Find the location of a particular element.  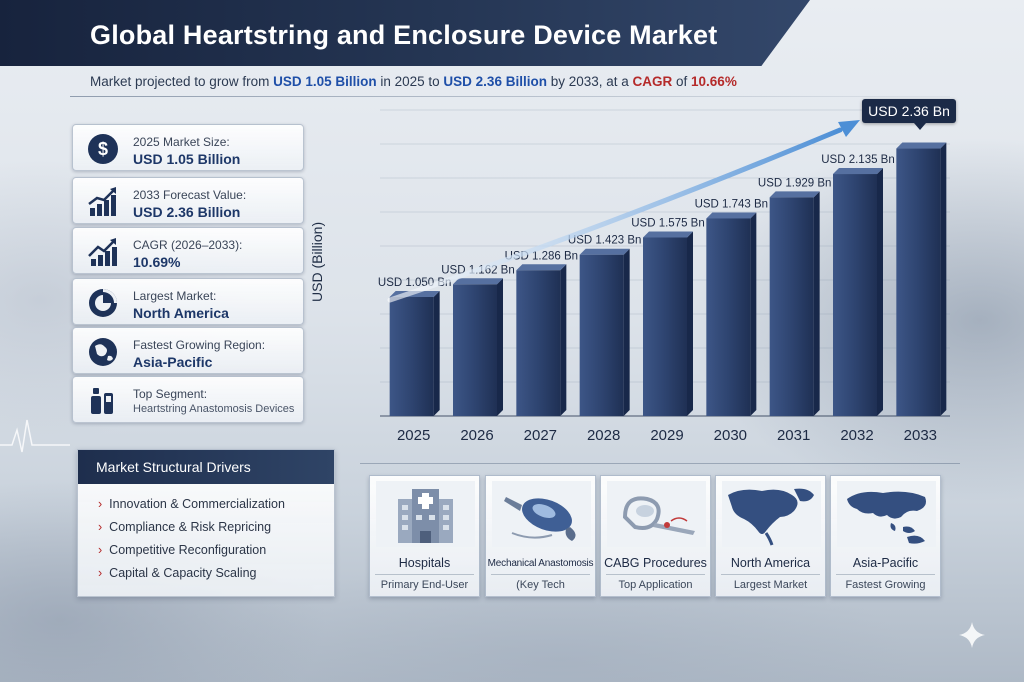

stat-value: USD 1.05 Billion is located at coordinates (187, 159).